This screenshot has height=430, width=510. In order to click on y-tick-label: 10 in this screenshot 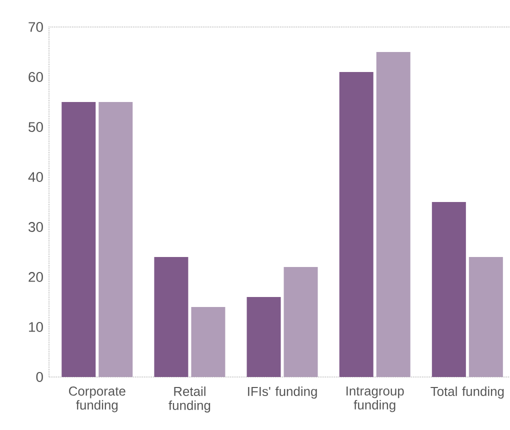, I will do `click(36, 327)`.